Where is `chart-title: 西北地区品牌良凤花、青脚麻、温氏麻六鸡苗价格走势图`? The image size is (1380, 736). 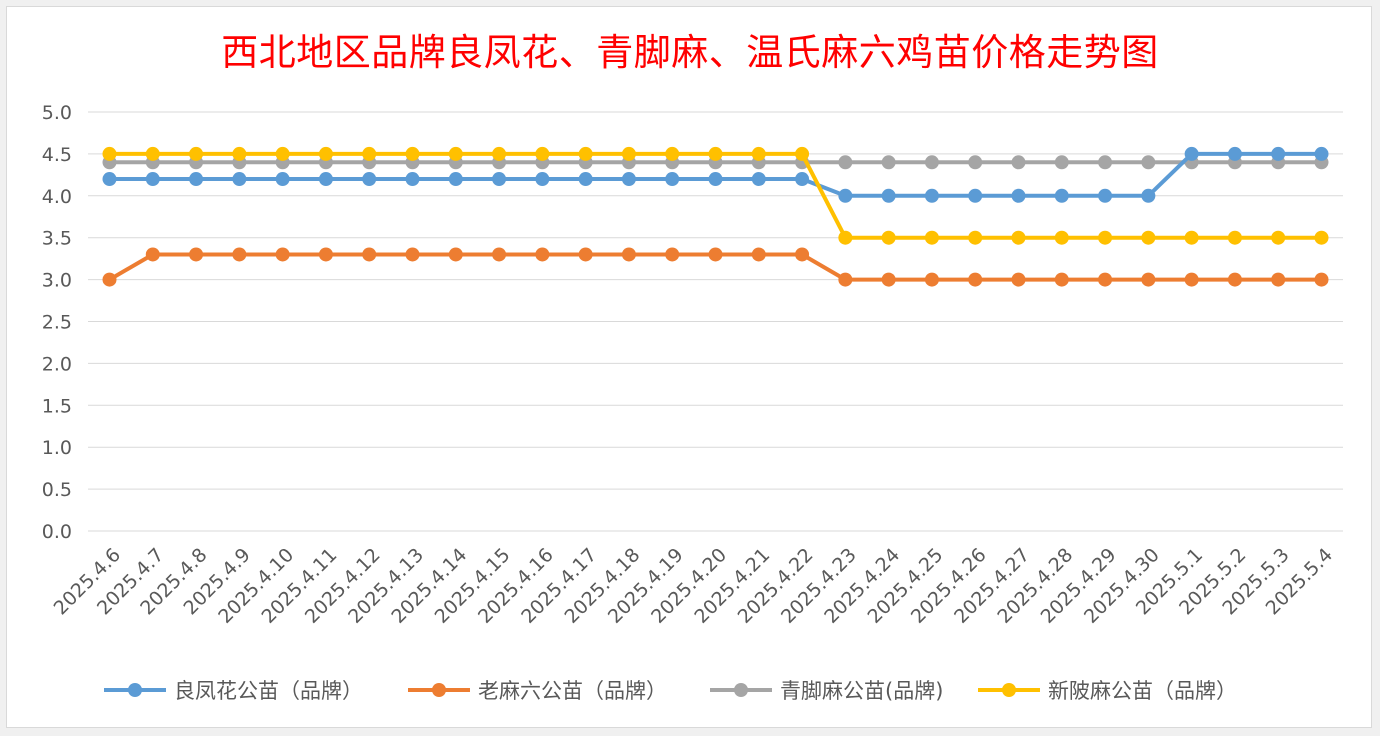 chart-title: 西北地区品牌良凤花、青脚麻、温氏麻六鸡苗价格走势图 is located at coordinates (690, 52).